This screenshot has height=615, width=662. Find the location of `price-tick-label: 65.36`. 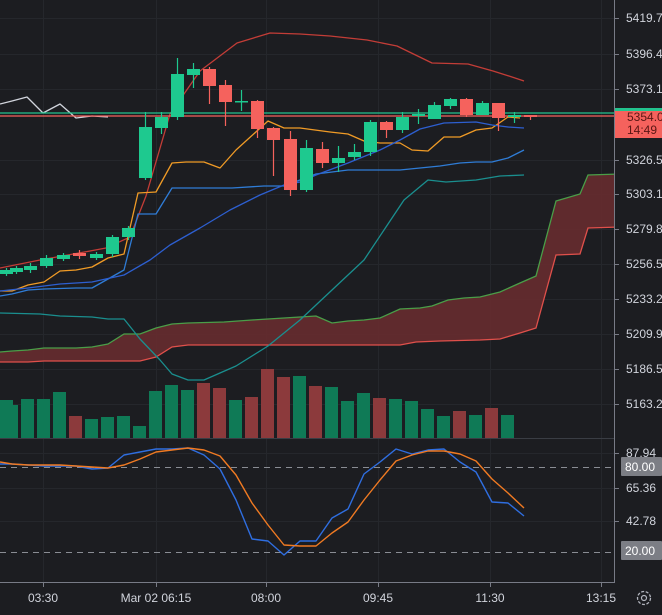

price-tick-label: 65.36 is located at coordinates (641, 488).